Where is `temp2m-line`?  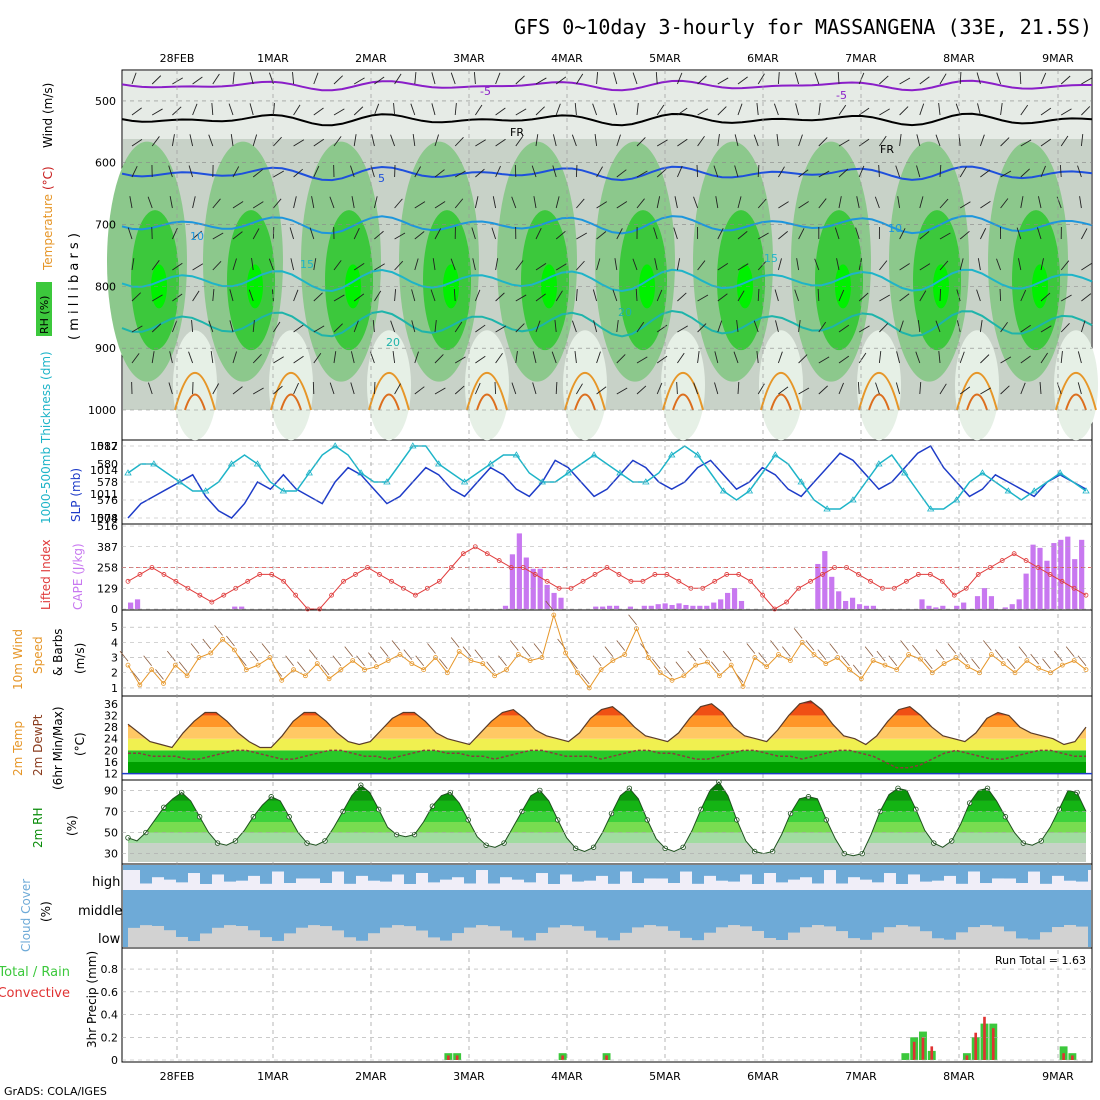 temp2m-line is located at coordinates (607, 724).